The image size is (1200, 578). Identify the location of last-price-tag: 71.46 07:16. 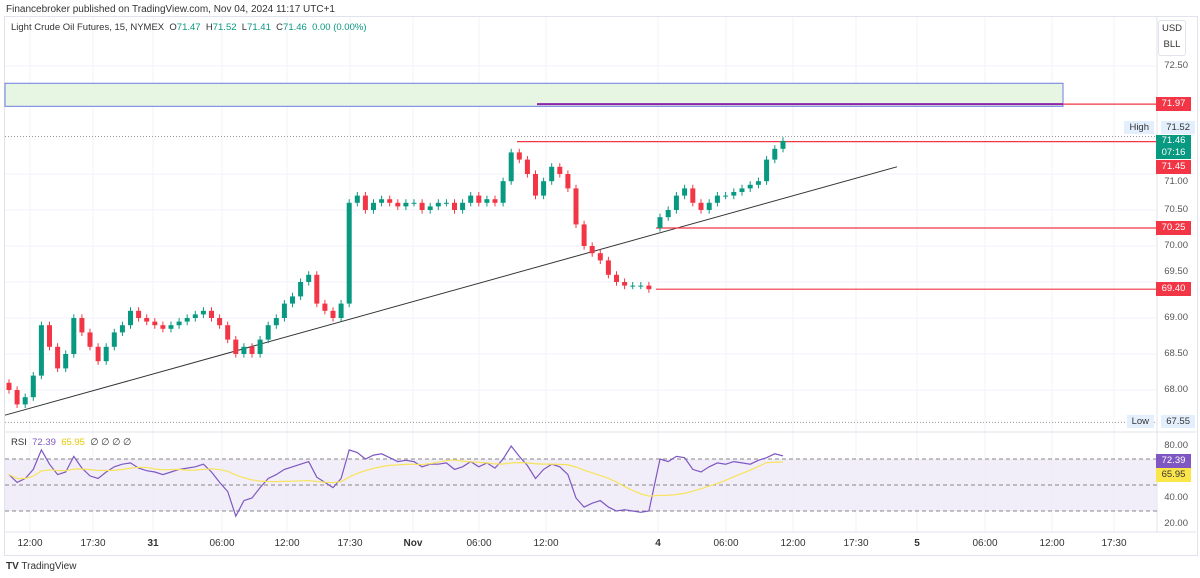
(1173, 147).